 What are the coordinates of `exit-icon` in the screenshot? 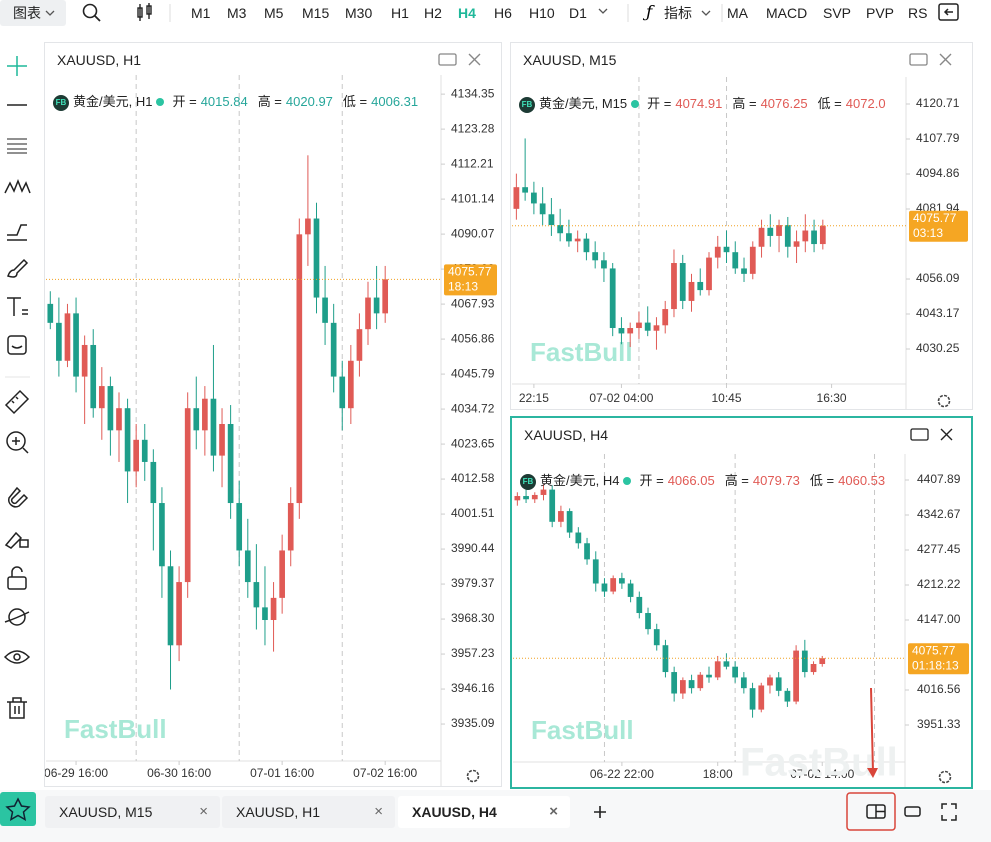 It's located at (948, 12).